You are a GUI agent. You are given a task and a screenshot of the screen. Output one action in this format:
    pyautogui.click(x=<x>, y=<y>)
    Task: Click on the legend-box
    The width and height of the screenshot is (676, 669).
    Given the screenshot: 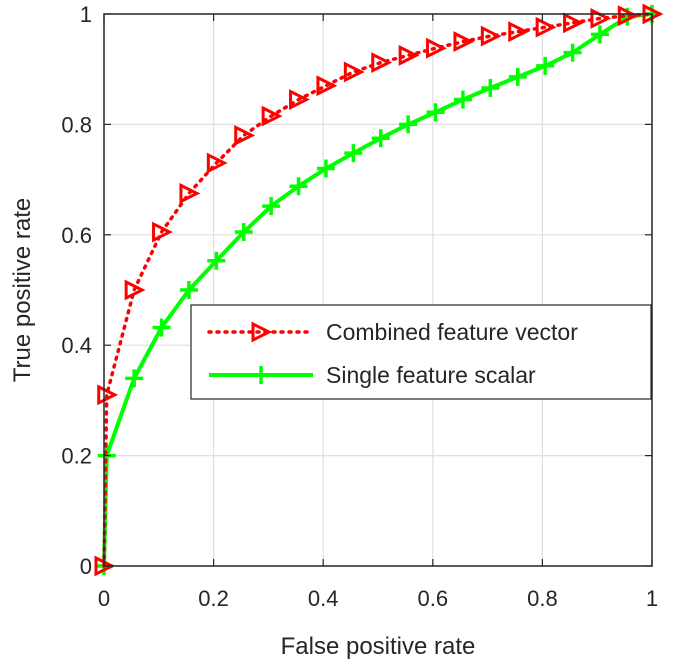 What is the action you would take?
    pyautogui.click(x=421, y=352)
    